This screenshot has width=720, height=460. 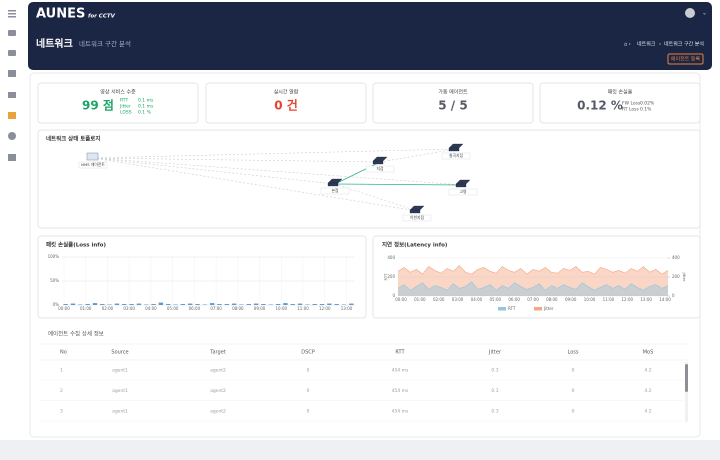 I want to click on kpi-title: 가동 에이전트, so click(x=453, y=92).